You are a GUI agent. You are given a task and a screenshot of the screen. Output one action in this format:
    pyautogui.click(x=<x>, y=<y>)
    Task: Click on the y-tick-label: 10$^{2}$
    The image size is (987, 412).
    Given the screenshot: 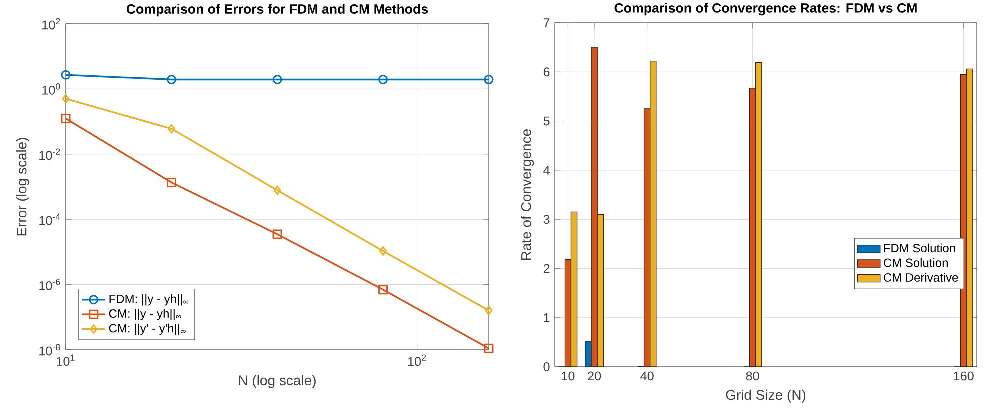 What is the action you would take?
    pyautogui.click(x=51, y=24)
    